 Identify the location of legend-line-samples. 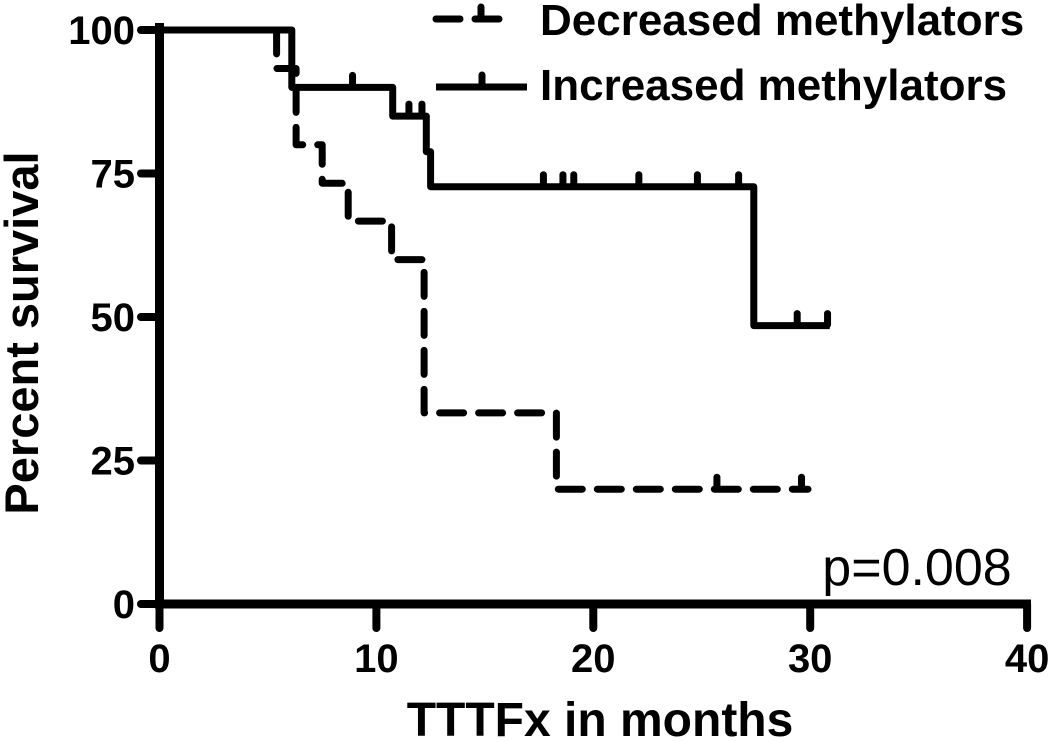
(479, 47).